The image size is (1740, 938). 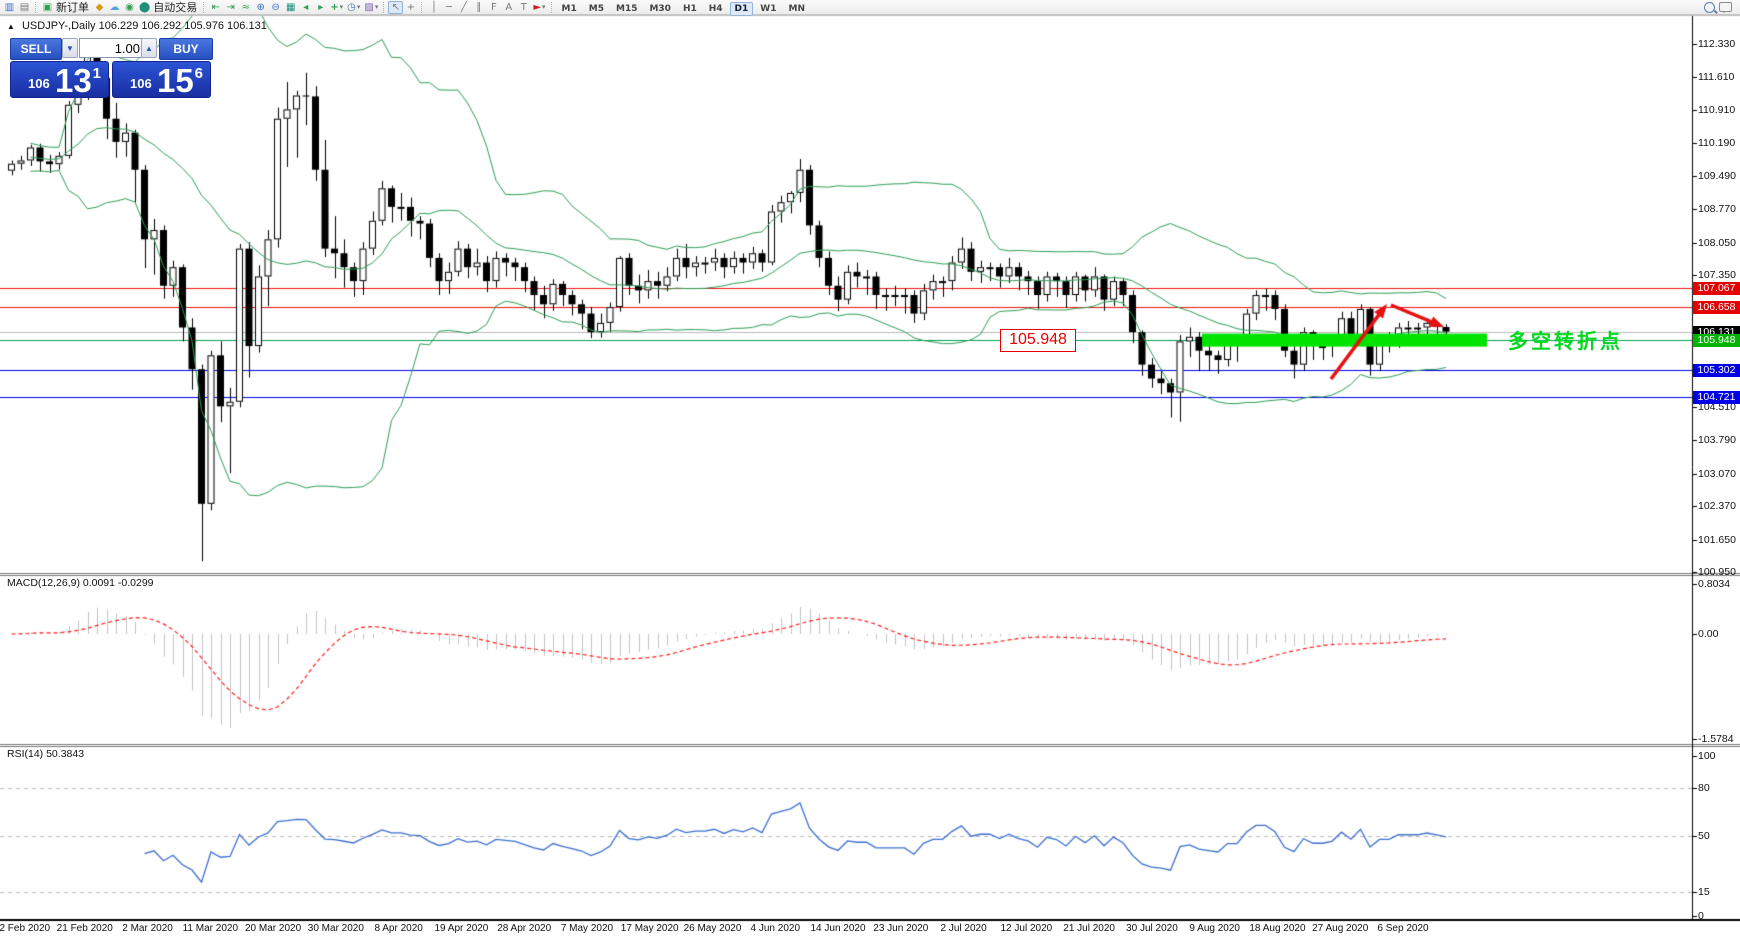 I want to click on chat-icon, so click(x=1725, y=7).